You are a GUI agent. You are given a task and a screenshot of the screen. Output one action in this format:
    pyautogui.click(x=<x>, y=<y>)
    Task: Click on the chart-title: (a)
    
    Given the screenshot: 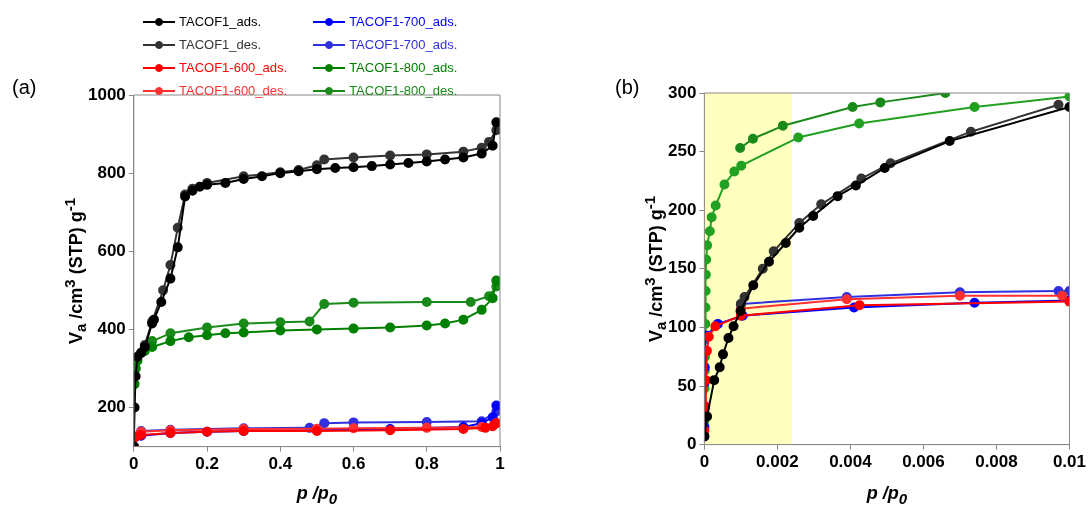 What is the action you would take?
    pyautogui.click(x=24, y=87)
    